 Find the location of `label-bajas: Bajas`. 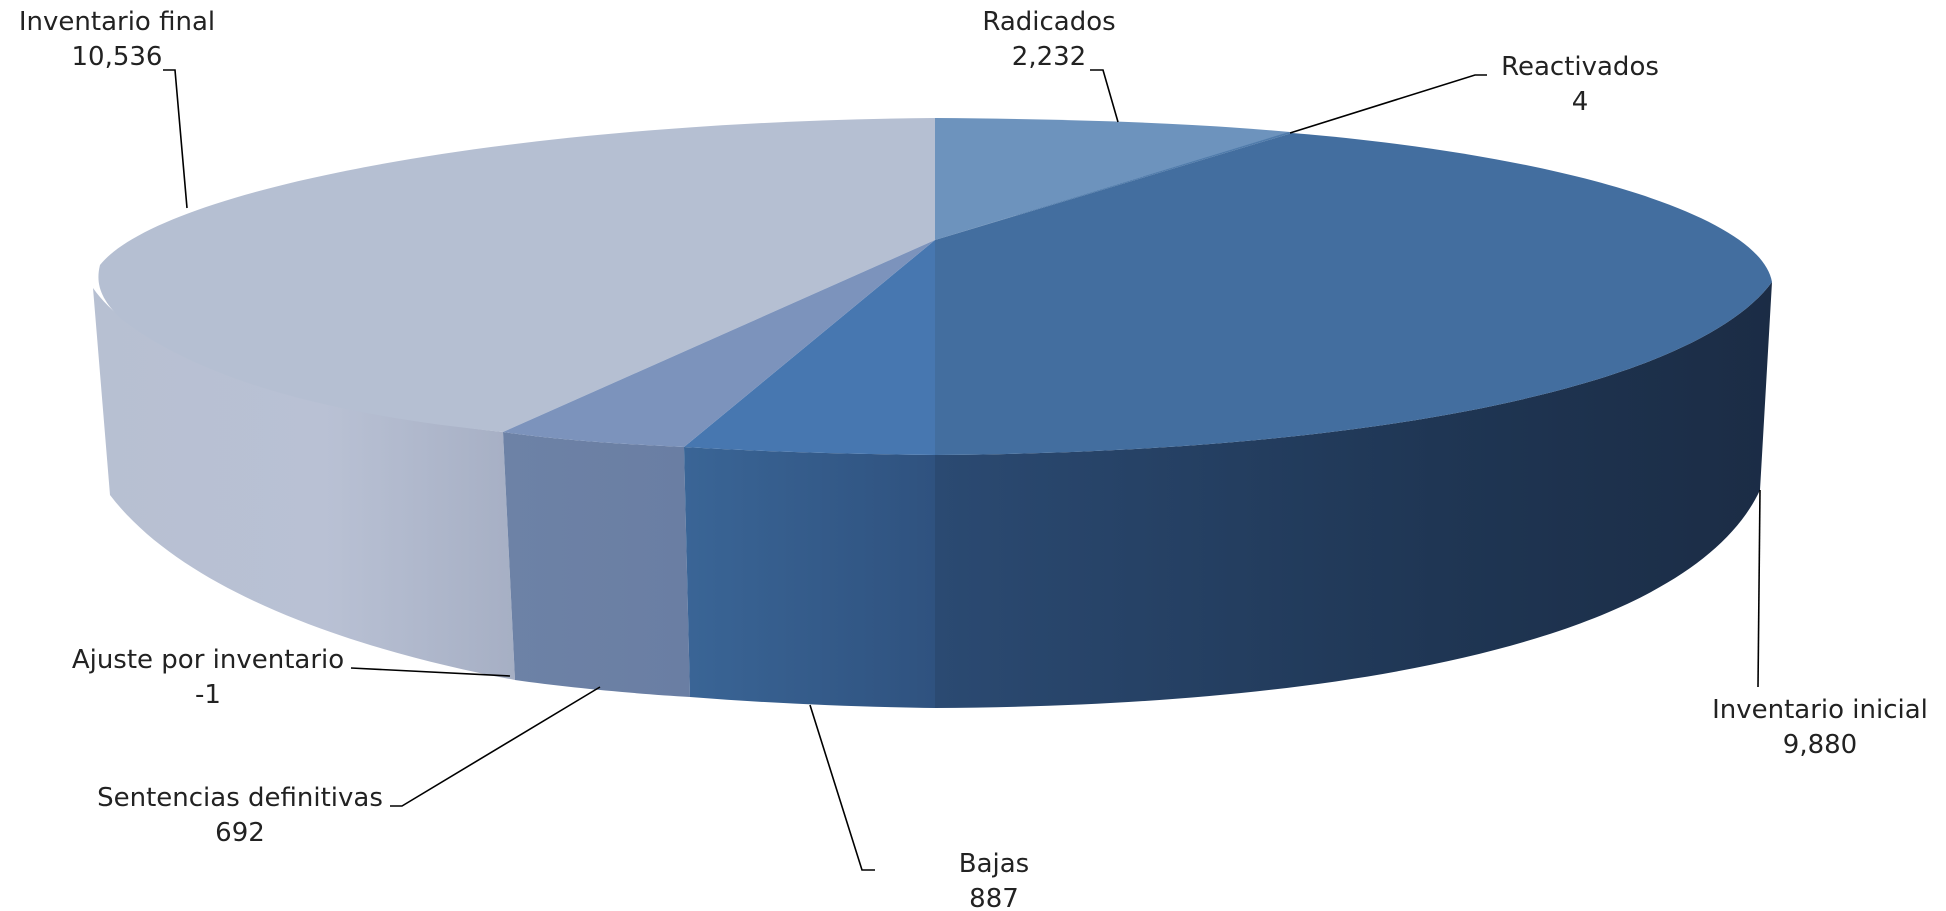

label-bajas: Bajas is located at coordinates (994, 864).